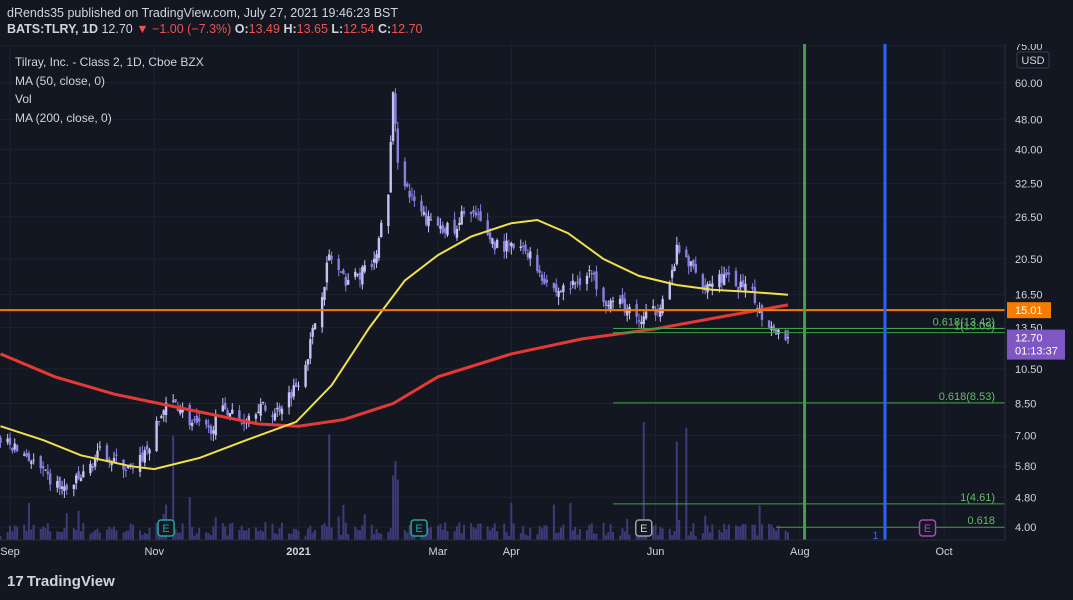 The height and width of the screenshot is (600, 1073). Describe the element at coordinates (1029, 311) in the screenshot. I see `resistance-price-label: 15.01` at that location.